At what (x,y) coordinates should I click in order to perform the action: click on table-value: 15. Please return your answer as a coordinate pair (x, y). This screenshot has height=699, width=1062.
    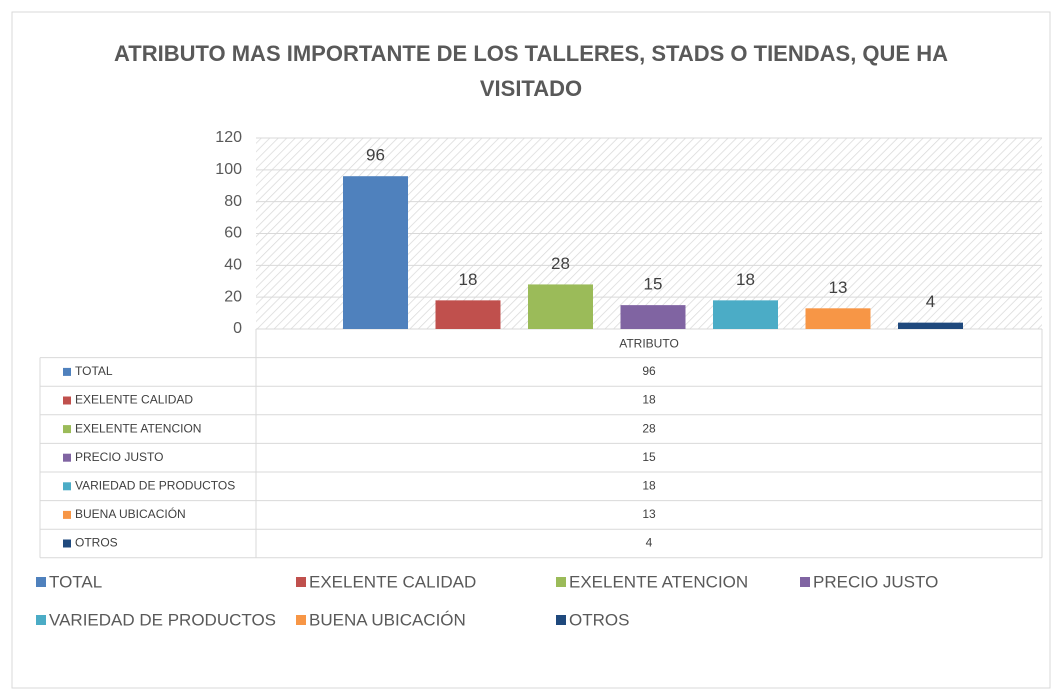
    Looking at the image, I should click on (649, 457).